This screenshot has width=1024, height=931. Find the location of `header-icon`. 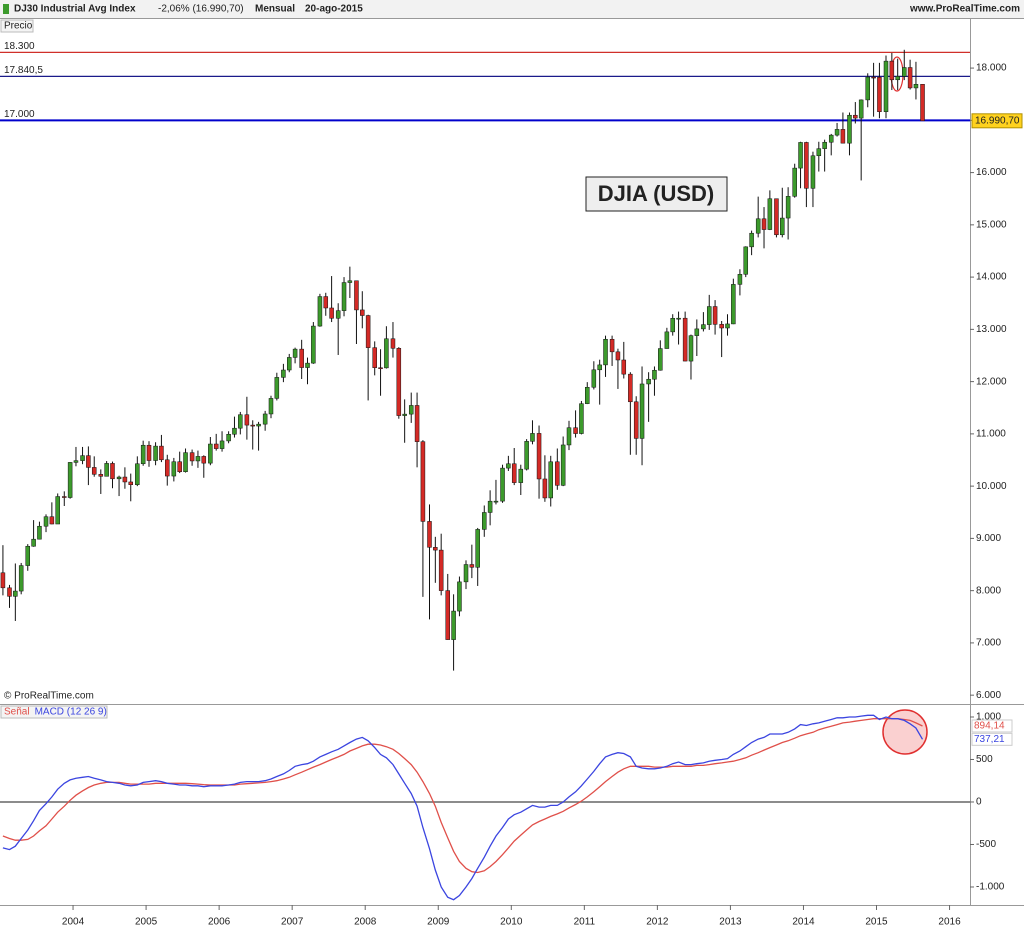

header-icon is located at coordinates (6, 9).